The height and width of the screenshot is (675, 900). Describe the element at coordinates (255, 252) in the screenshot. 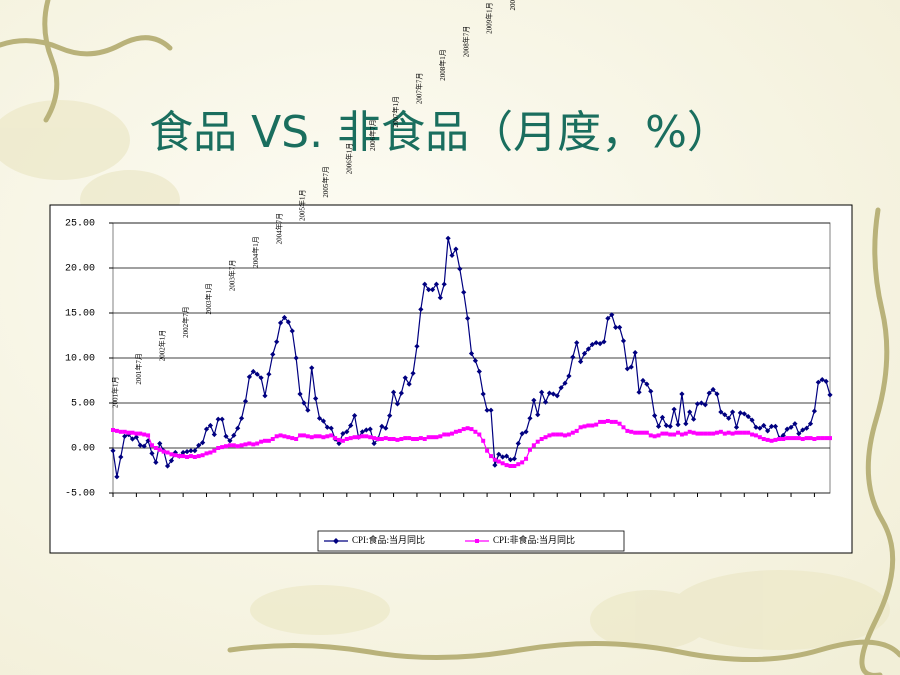

I see `x-tick-label: 2004年1月` at that location.